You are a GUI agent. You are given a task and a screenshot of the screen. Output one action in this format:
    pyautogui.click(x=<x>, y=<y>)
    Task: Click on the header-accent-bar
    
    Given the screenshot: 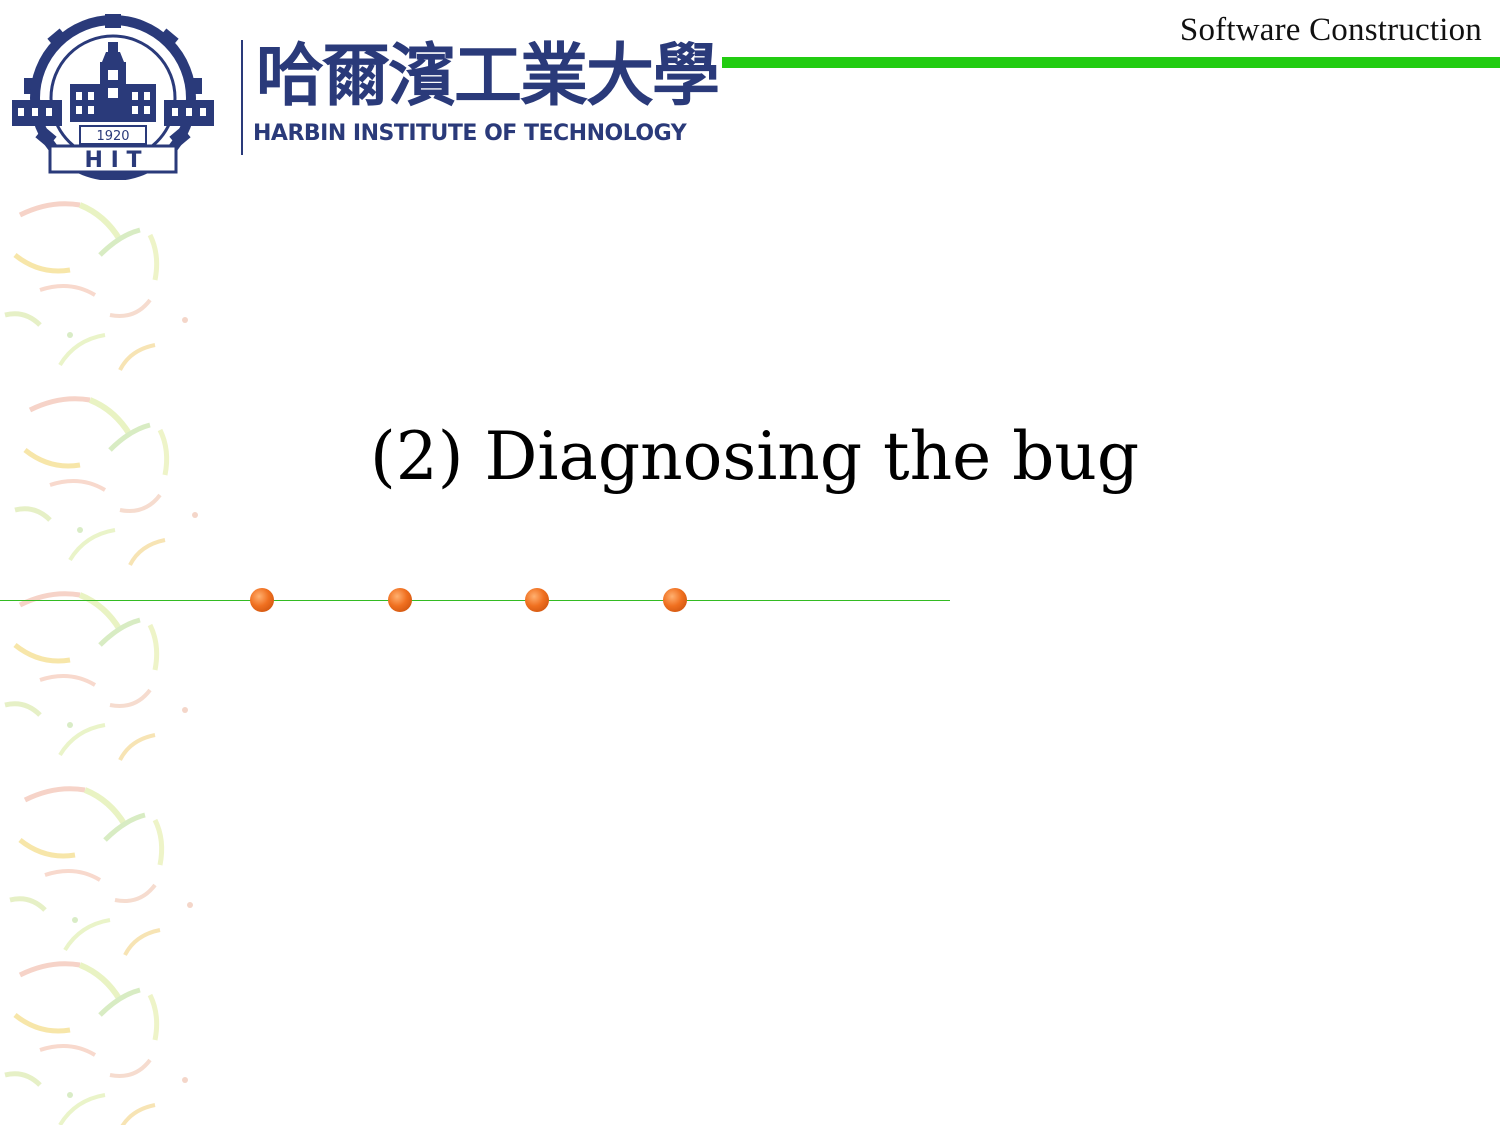 What is the action you would take?
    pyautogui.click(x=1111, y=62)
    